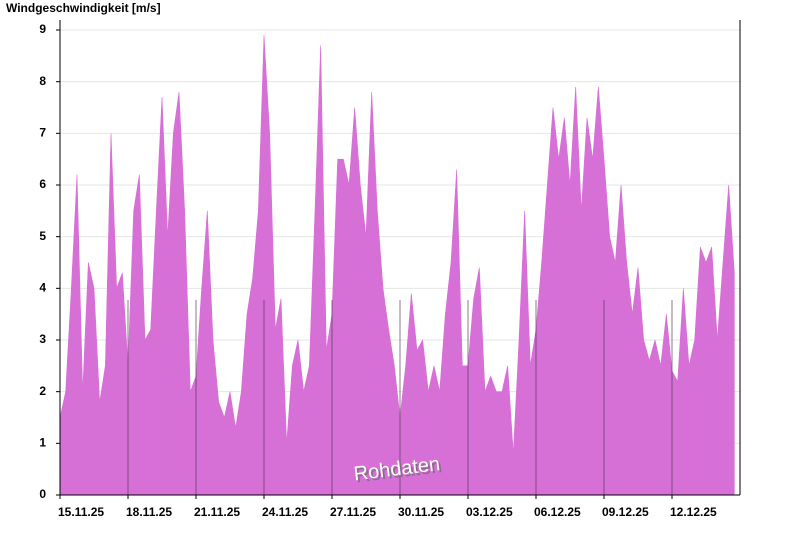 Image resolution: width=800 pixels, height=550 pixels. I want to click on x-tick-label: 21.11.25, so click(217, 512).